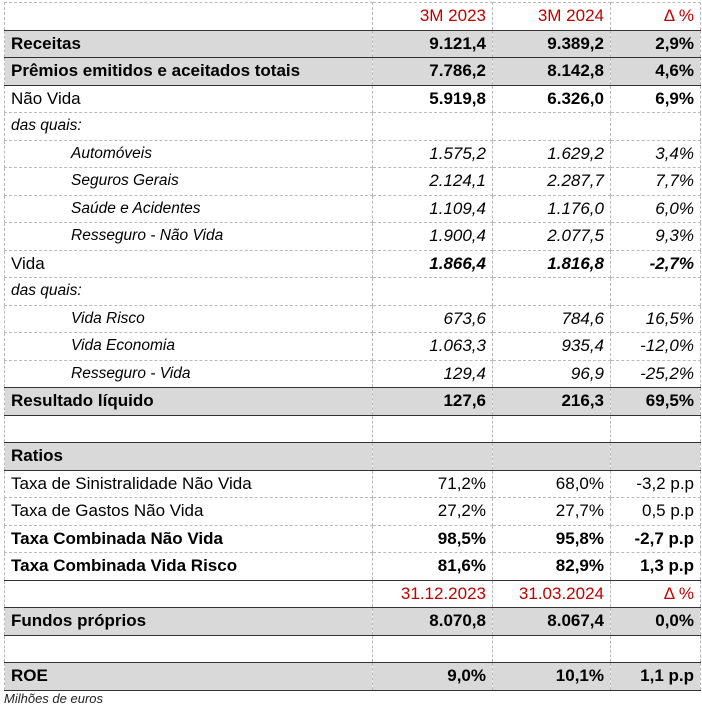  Describe the element at coordinates (432, 318) in the screenshot. I see `row-value-v1: 673,6` at that location.